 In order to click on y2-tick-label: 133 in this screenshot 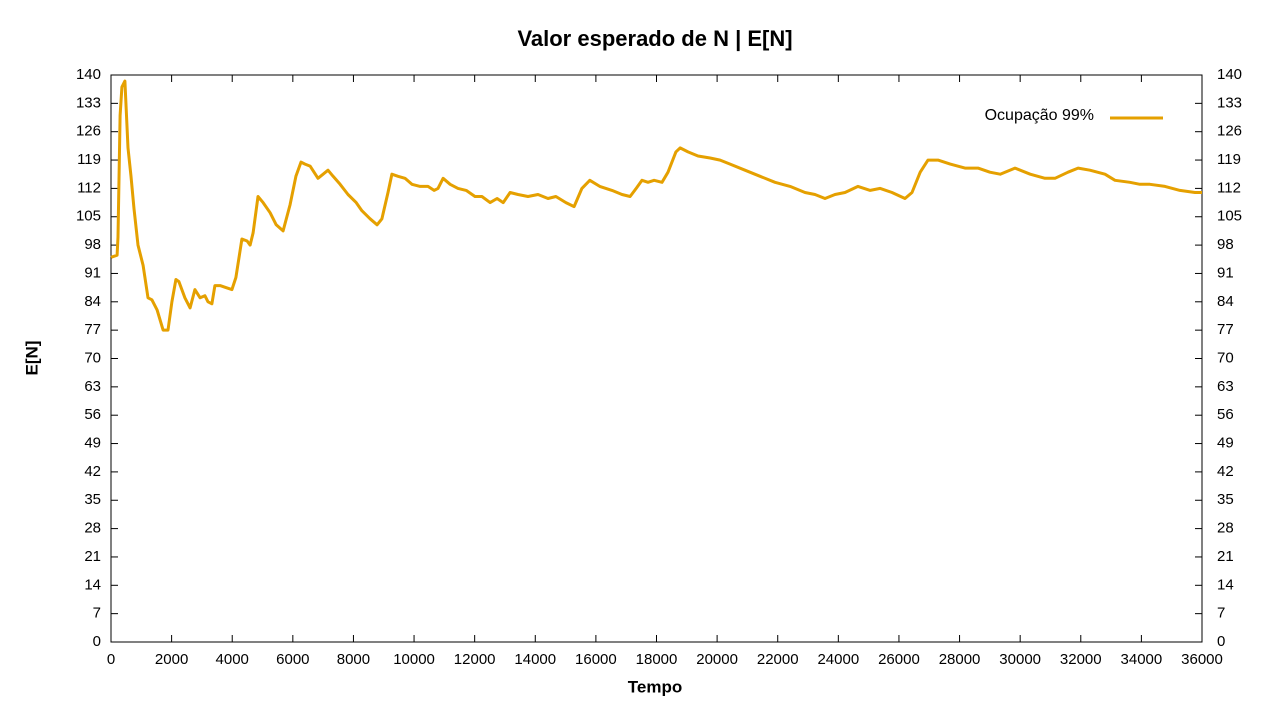, I will do `click(1229, 102)`.